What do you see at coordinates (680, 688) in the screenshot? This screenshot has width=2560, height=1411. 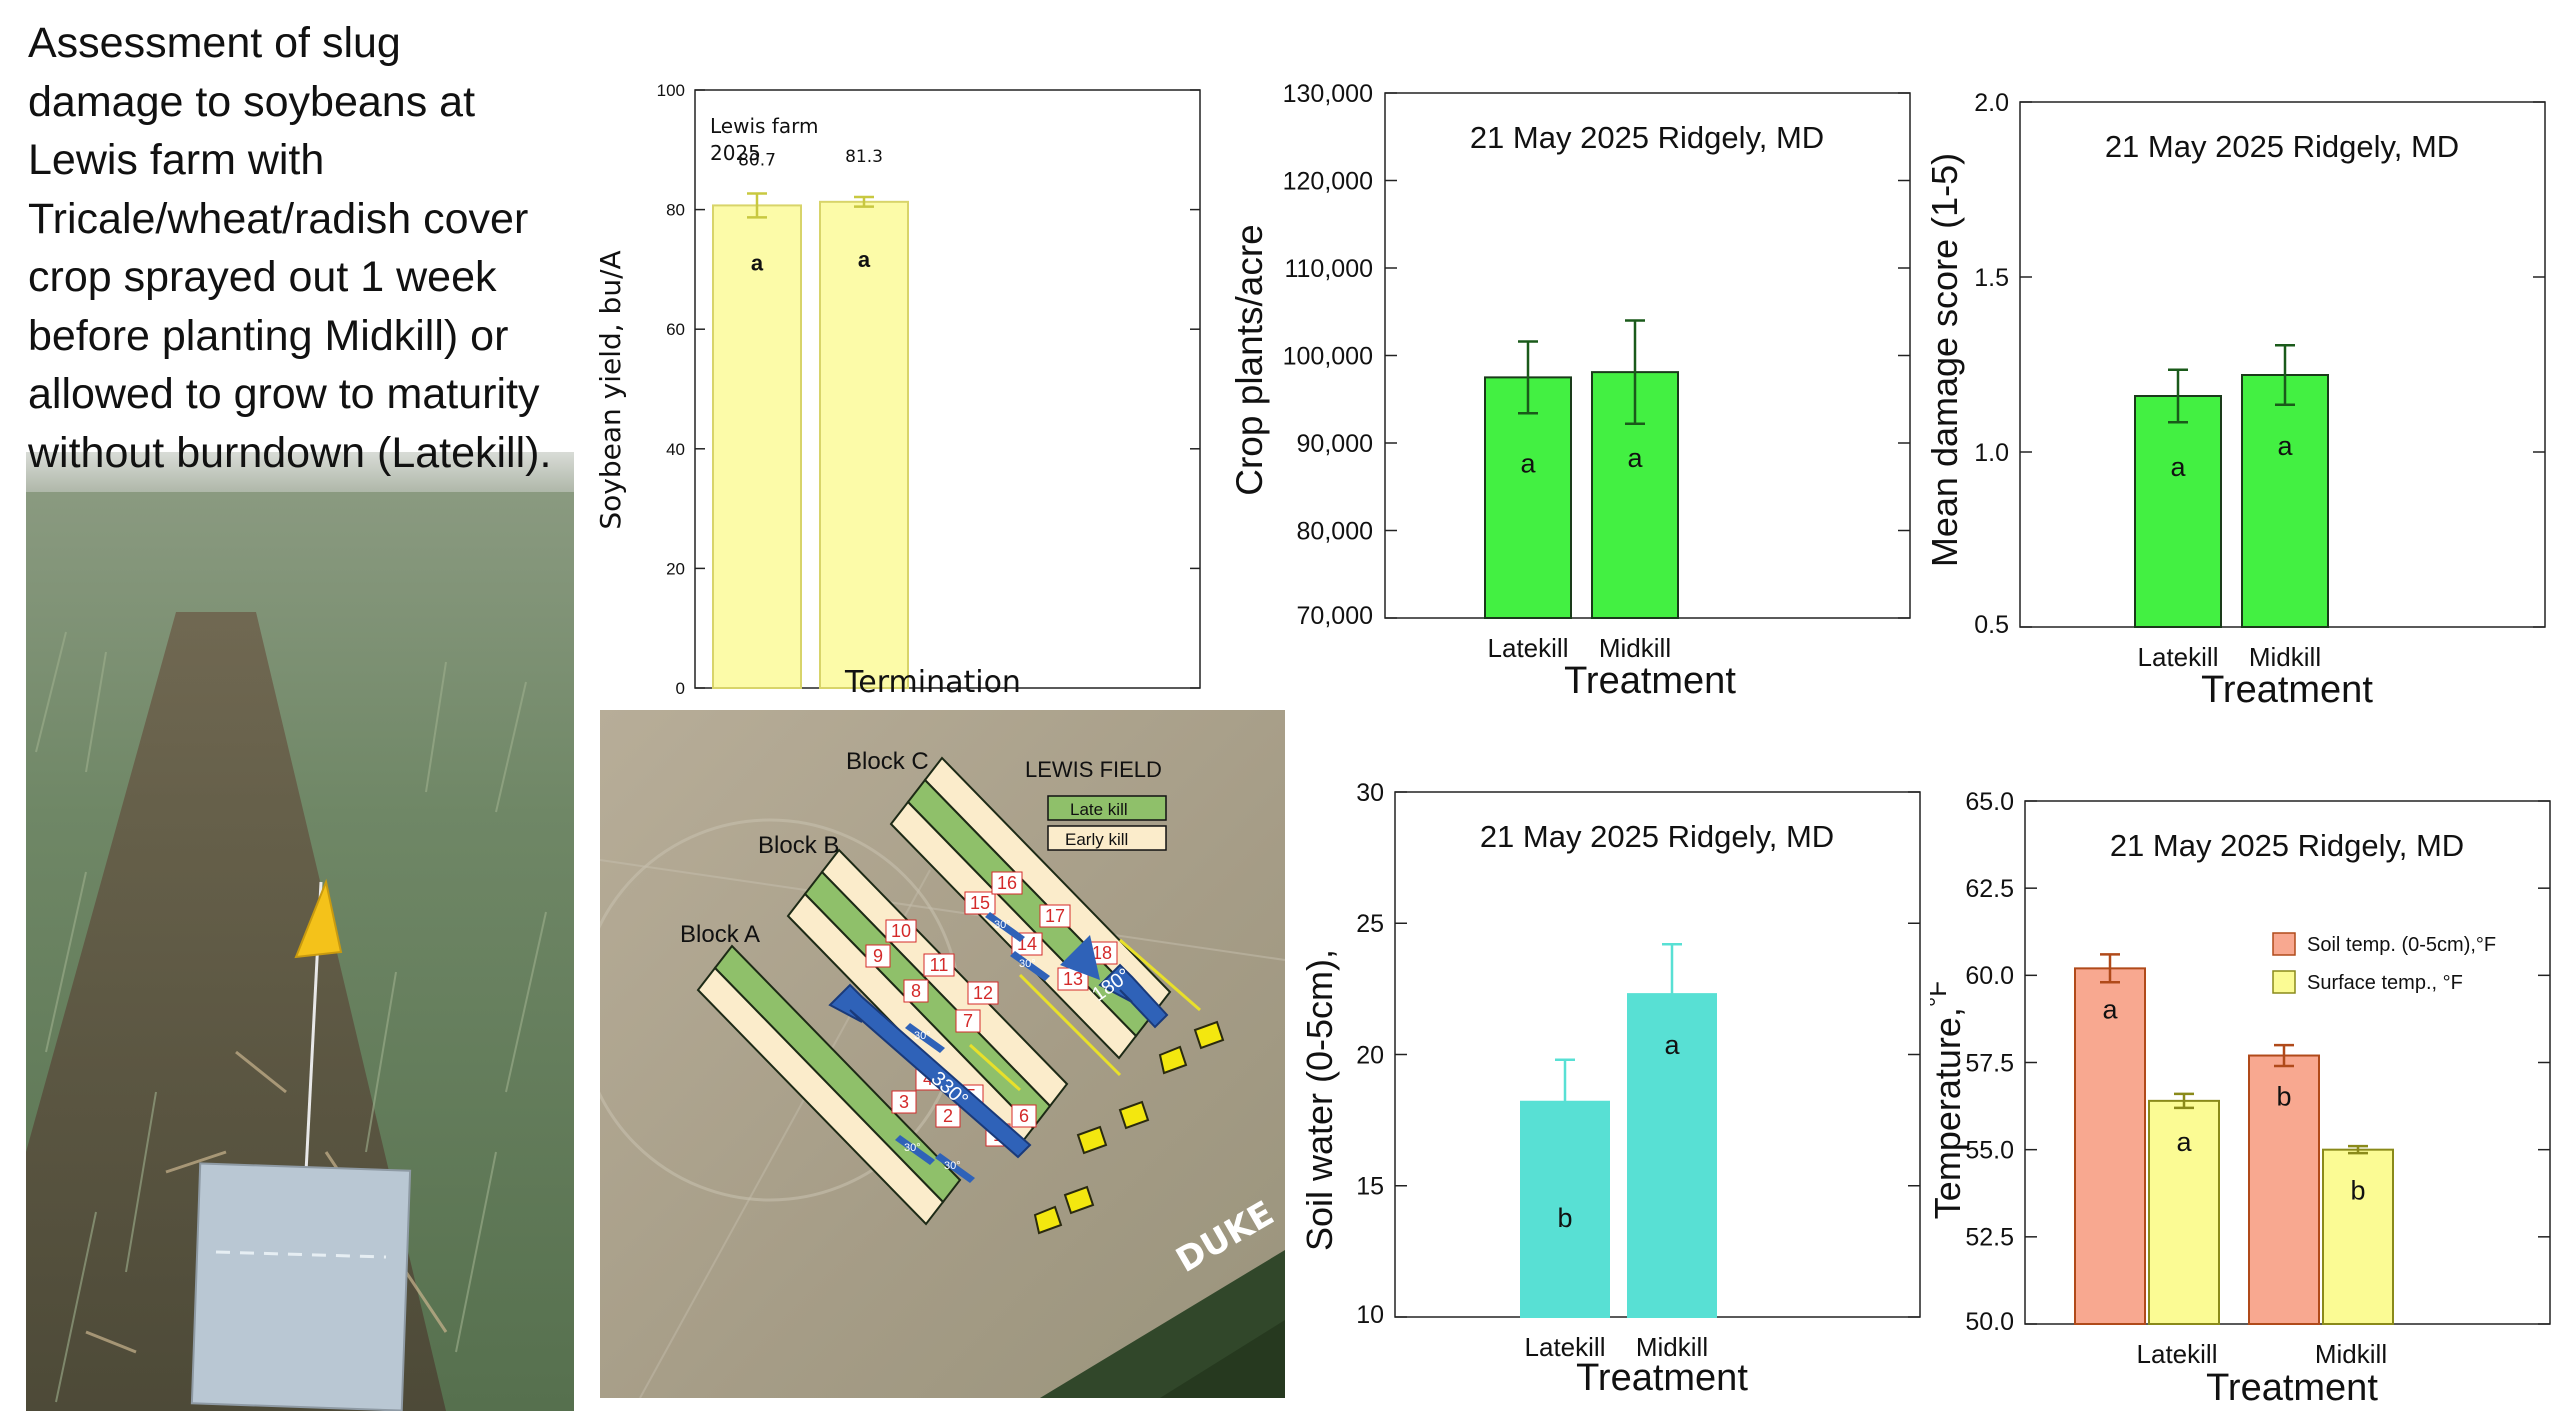 I see `y-tick-label: 0` at bounding box center [680, 688].